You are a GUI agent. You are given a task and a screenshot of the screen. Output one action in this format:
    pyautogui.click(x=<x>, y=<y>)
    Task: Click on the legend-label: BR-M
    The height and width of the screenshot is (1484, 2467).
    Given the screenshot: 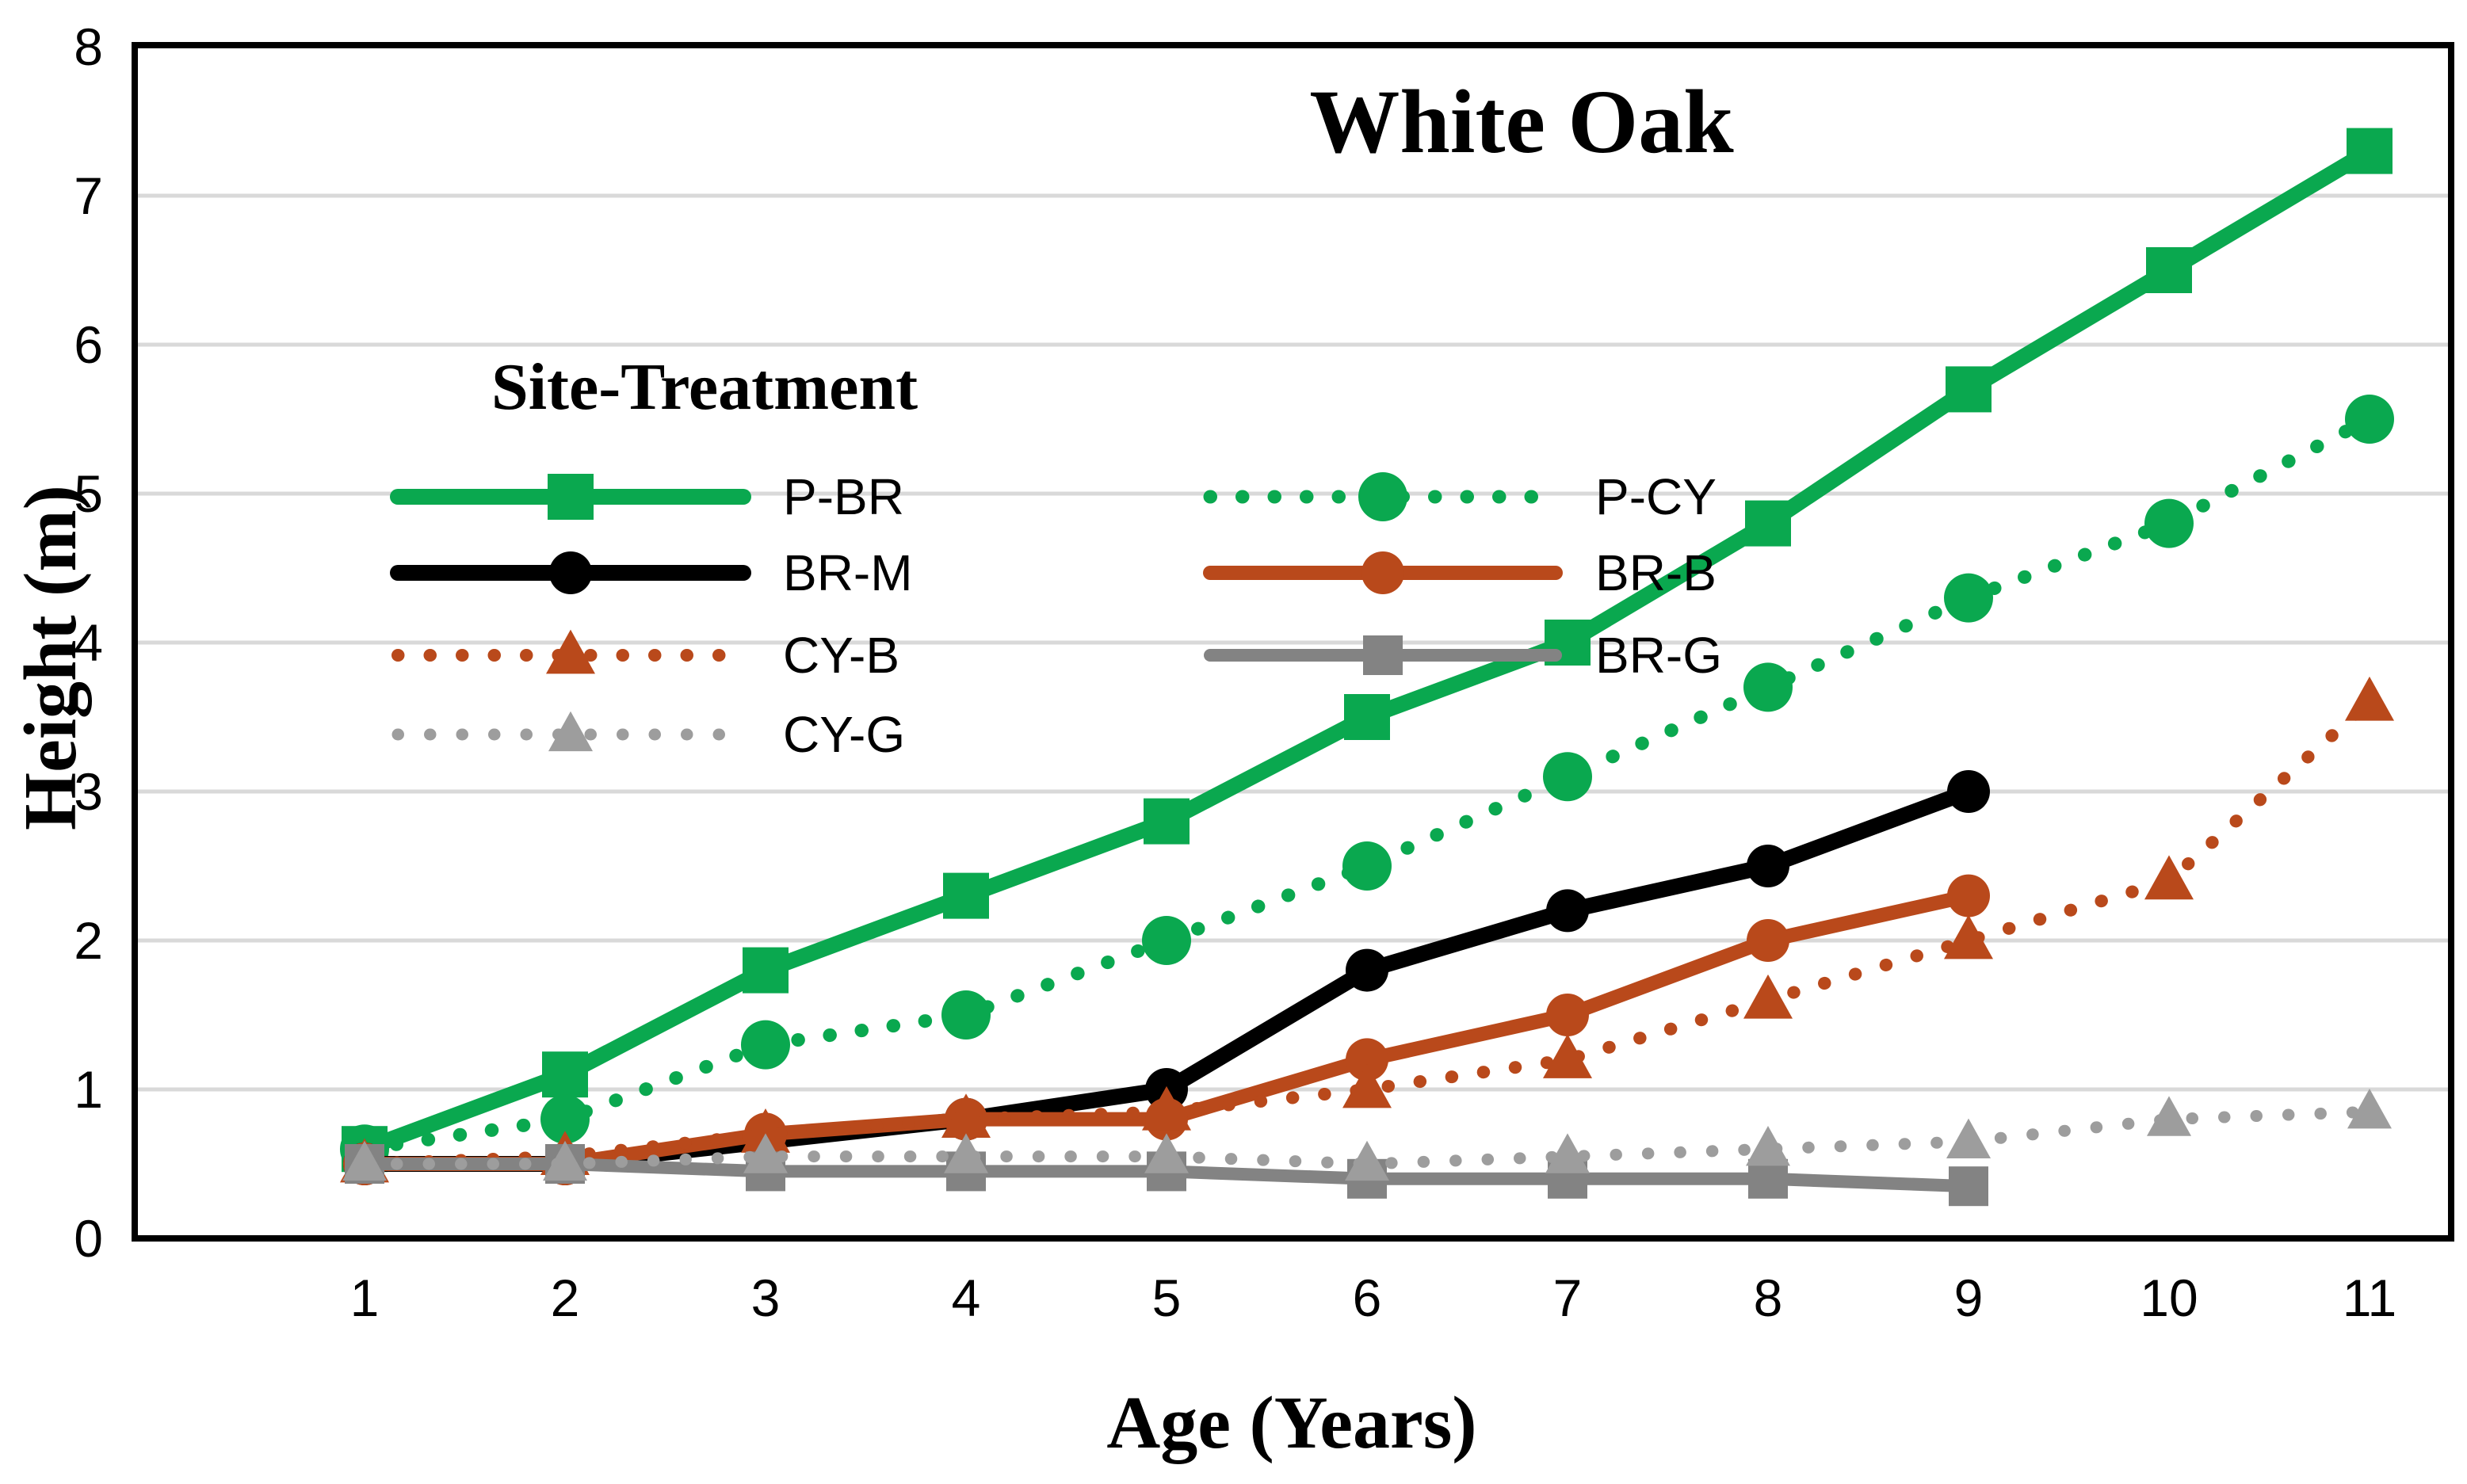 What is the action you would take?
    pyautogui.click(x=848, y=573)
    